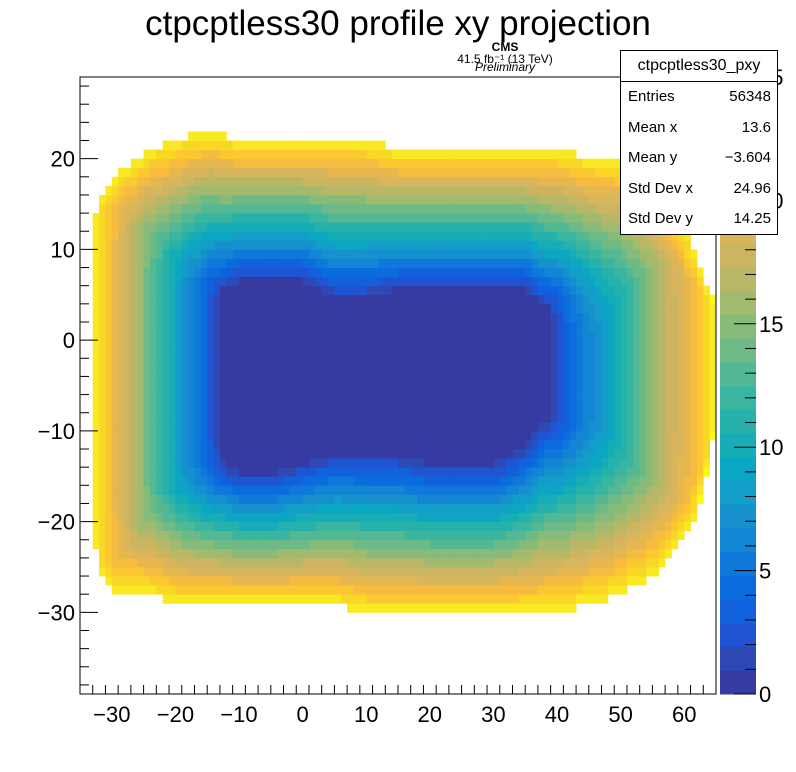 The image size is (796, 772). What do you see at coordinates (653, 127) in the screenshot?
I see `stats-key: Mean x` at bounding box center [653, 127].